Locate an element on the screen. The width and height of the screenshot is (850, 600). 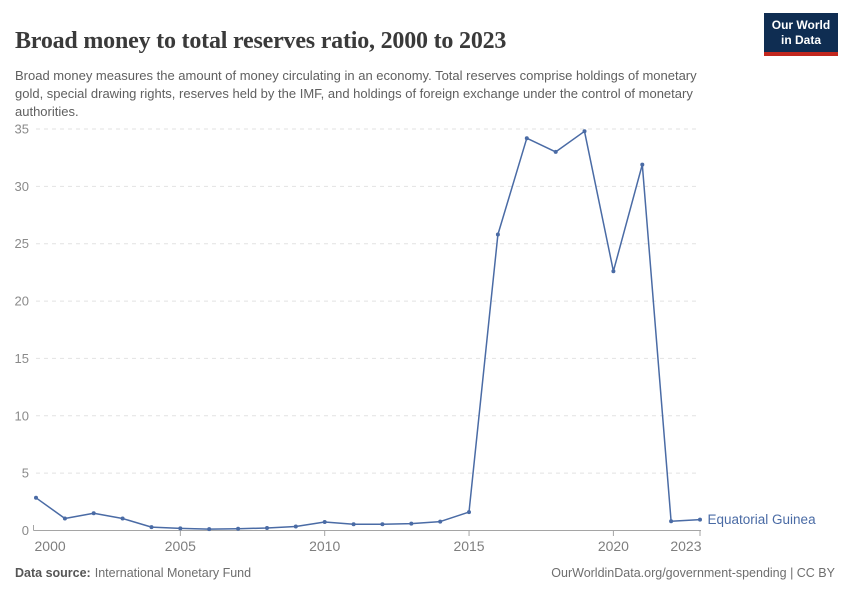
data-point-2015 is located at coordinates (469, 512).